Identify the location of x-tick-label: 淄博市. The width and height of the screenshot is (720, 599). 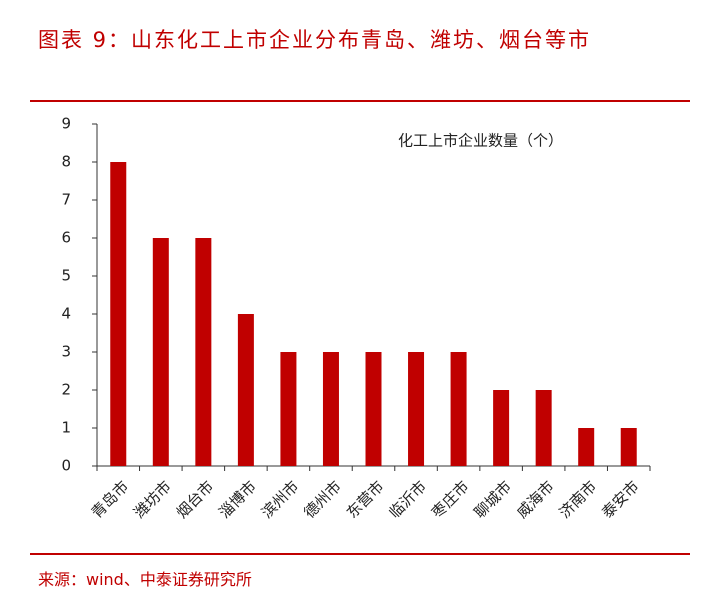
(237, 499).